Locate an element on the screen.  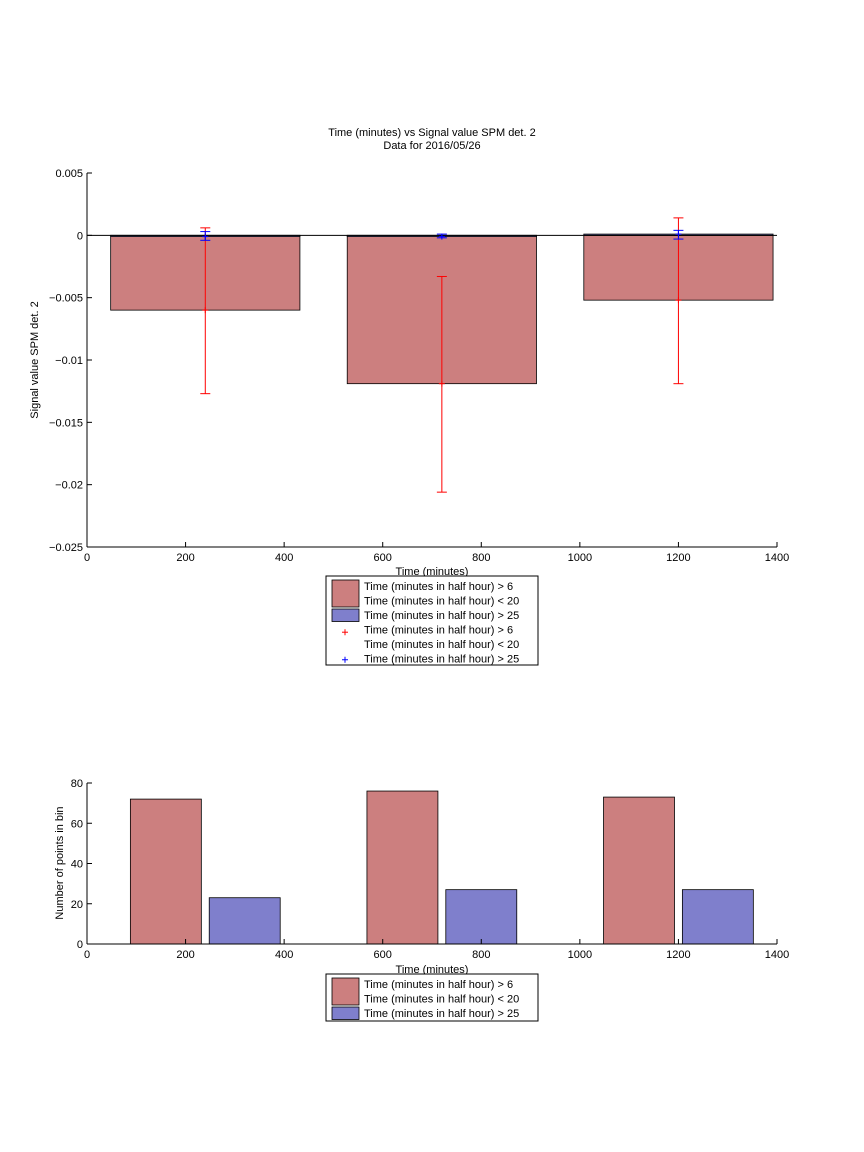
y-tick-label: 20 is located at coordinates (77, 905).